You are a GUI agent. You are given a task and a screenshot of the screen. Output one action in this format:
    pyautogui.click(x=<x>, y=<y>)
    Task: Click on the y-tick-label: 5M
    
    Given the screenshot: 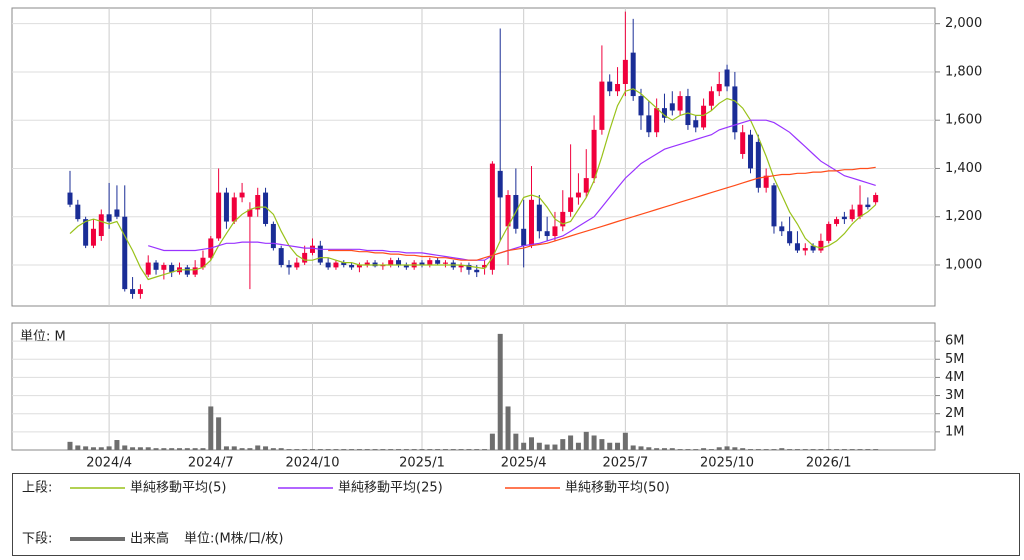 What is the action you would take?
    pyautogui.click(x=955, y=359)
    